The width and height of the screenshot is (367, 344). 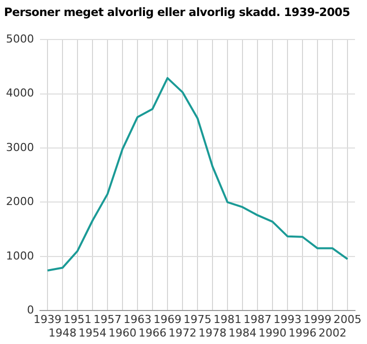 What do you see at coordinates (20, 255) in the screenshot?
I see `y-tick-label: 1000` at bounding box center [20, 255].